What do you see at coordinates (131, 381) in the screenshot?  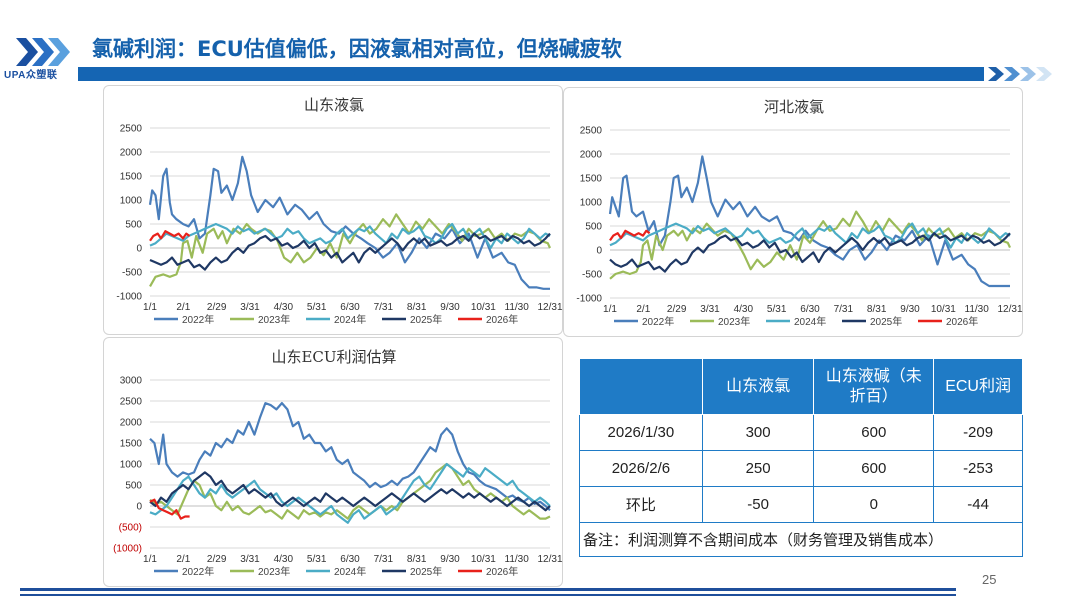 I see `y-tick-label: 3000` at bounding box center [131, 381].